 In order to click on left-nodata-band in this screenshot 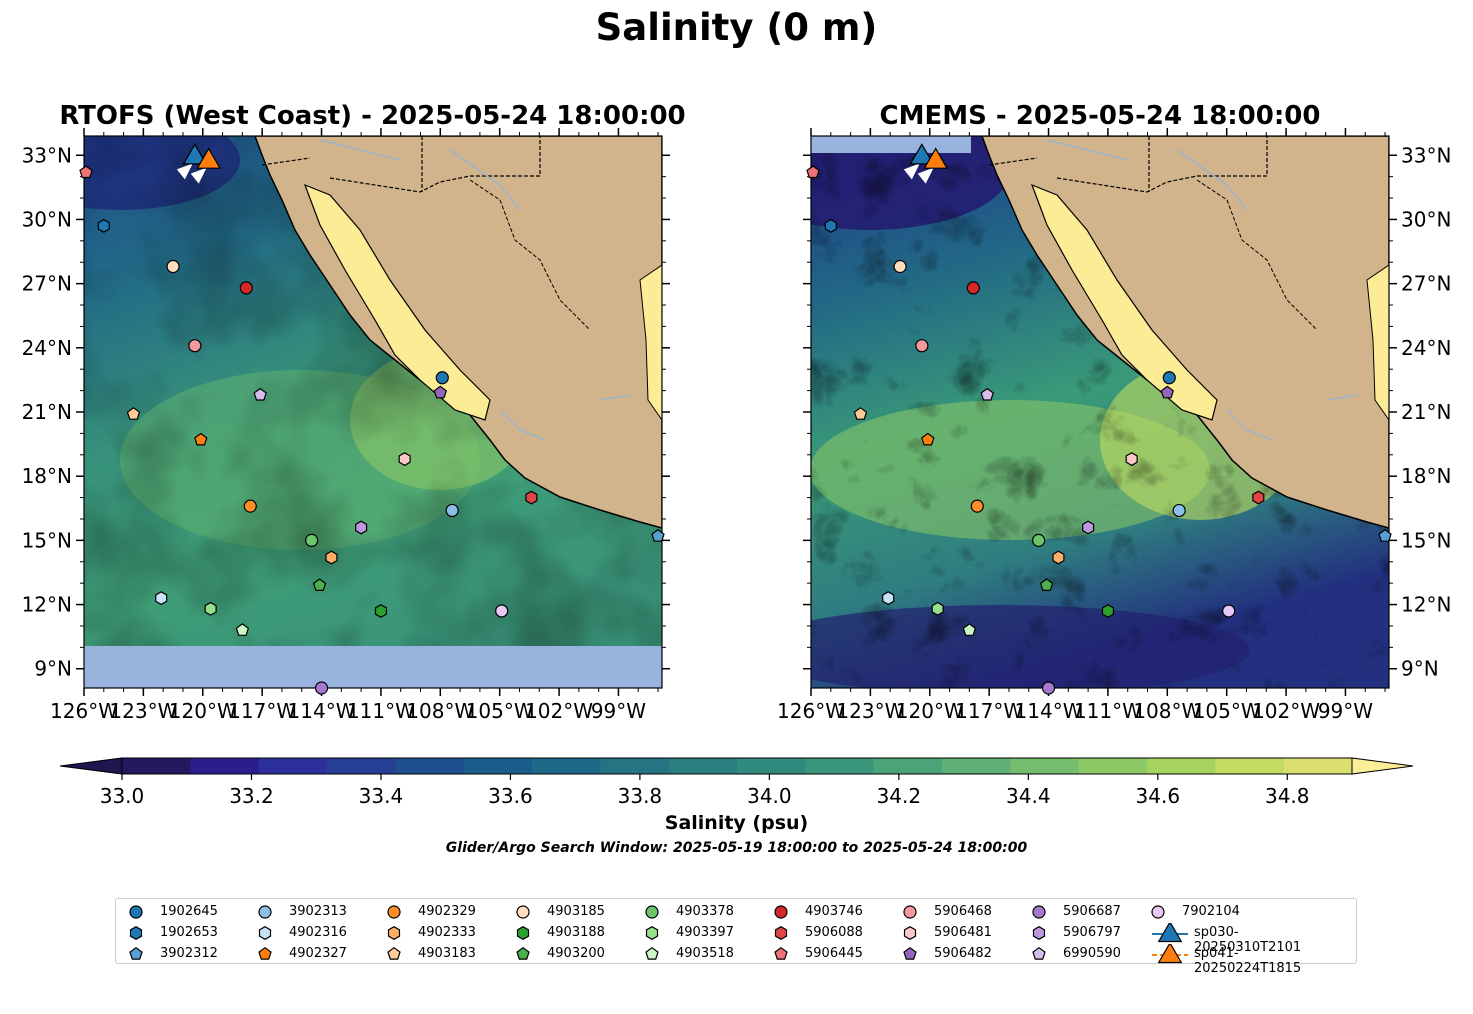, I will do `click(373, 667)`.